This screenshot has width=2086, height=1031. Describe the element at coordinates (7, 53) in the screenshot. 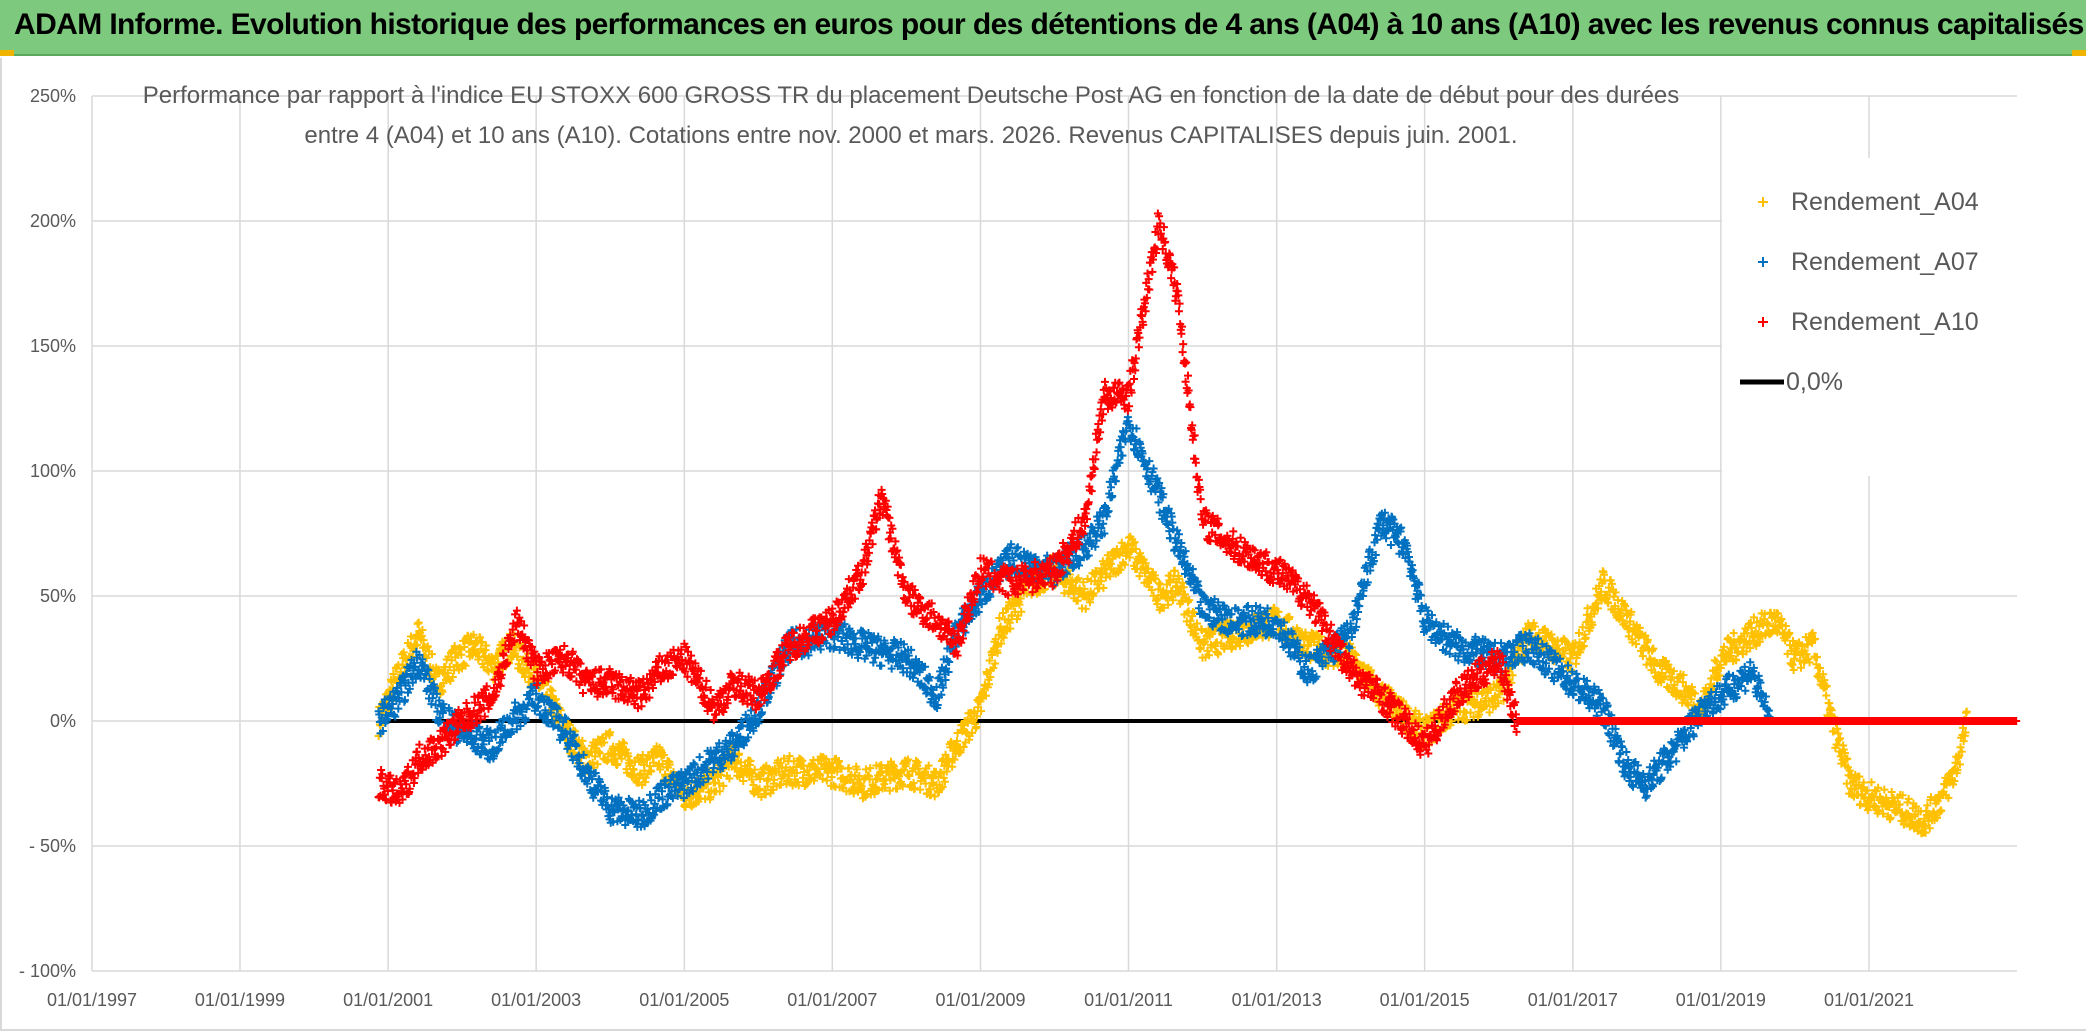

I see `banner-accent-left` at that location.